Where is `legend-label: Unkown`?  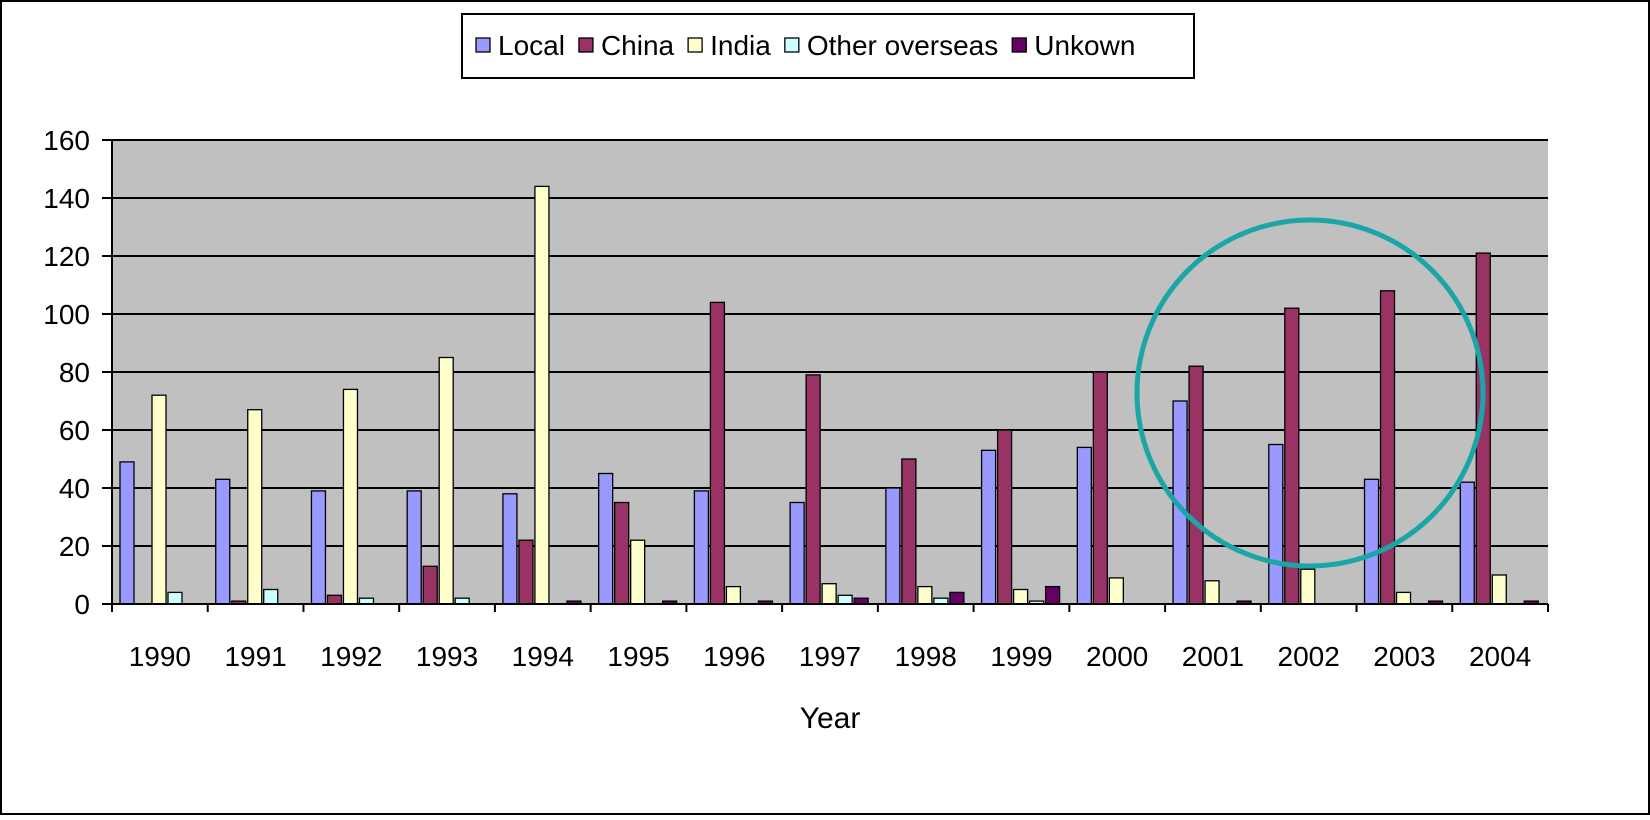
legend-label: Unkown is located at coordinates (1084, 45).